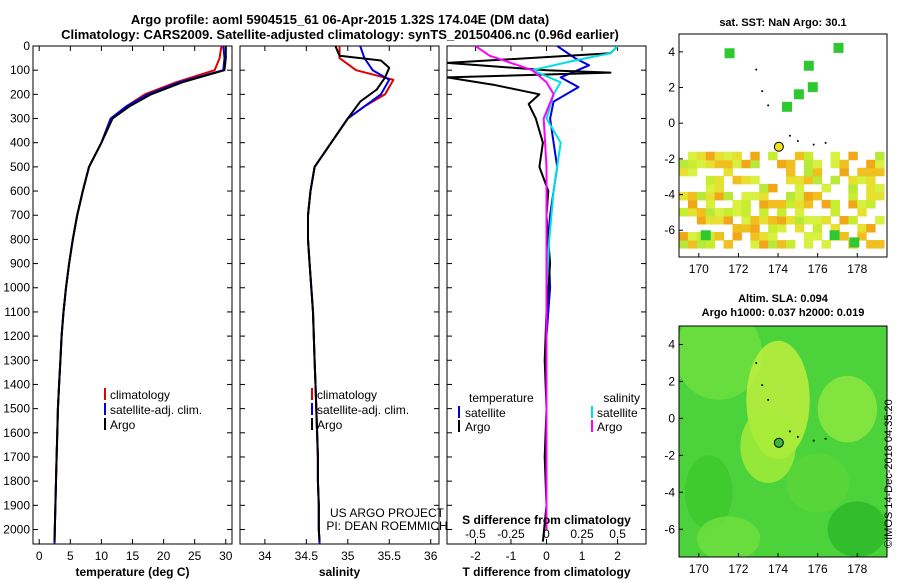  What do you see at coordinates (132, 572) in the screenshot?
I see `x-axis-label: temperature (deg C)` at bounding box center [132, 572].